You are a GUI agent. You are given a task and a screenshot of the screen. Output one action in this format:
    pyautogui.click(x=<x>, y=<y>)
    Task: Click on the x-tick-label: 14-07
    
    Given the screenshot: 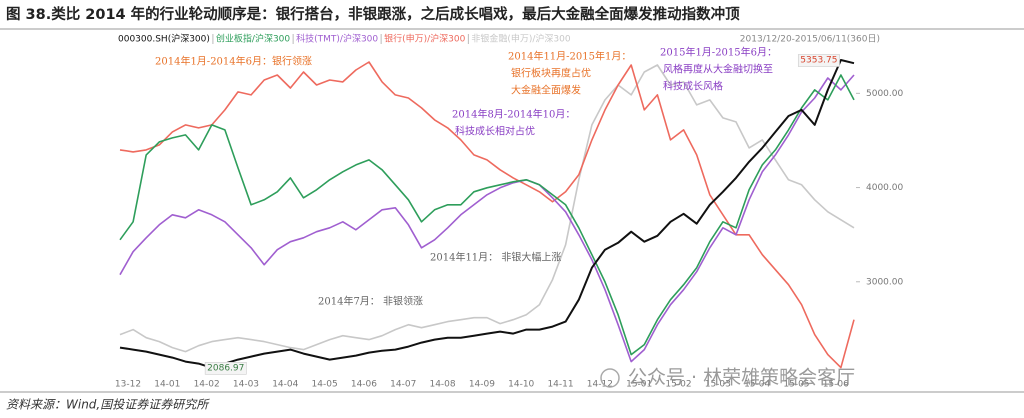 What is the action you would take?
    pyautogui.click(x=403, y=385)
    